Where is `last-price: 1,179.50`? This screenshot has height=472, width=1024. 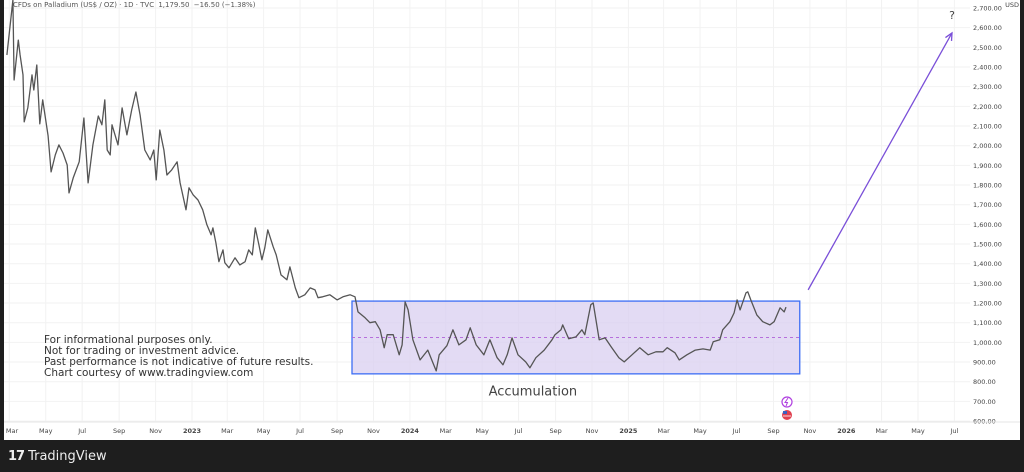
last-price: 1,179.50 is located at coordinates (174, 5).